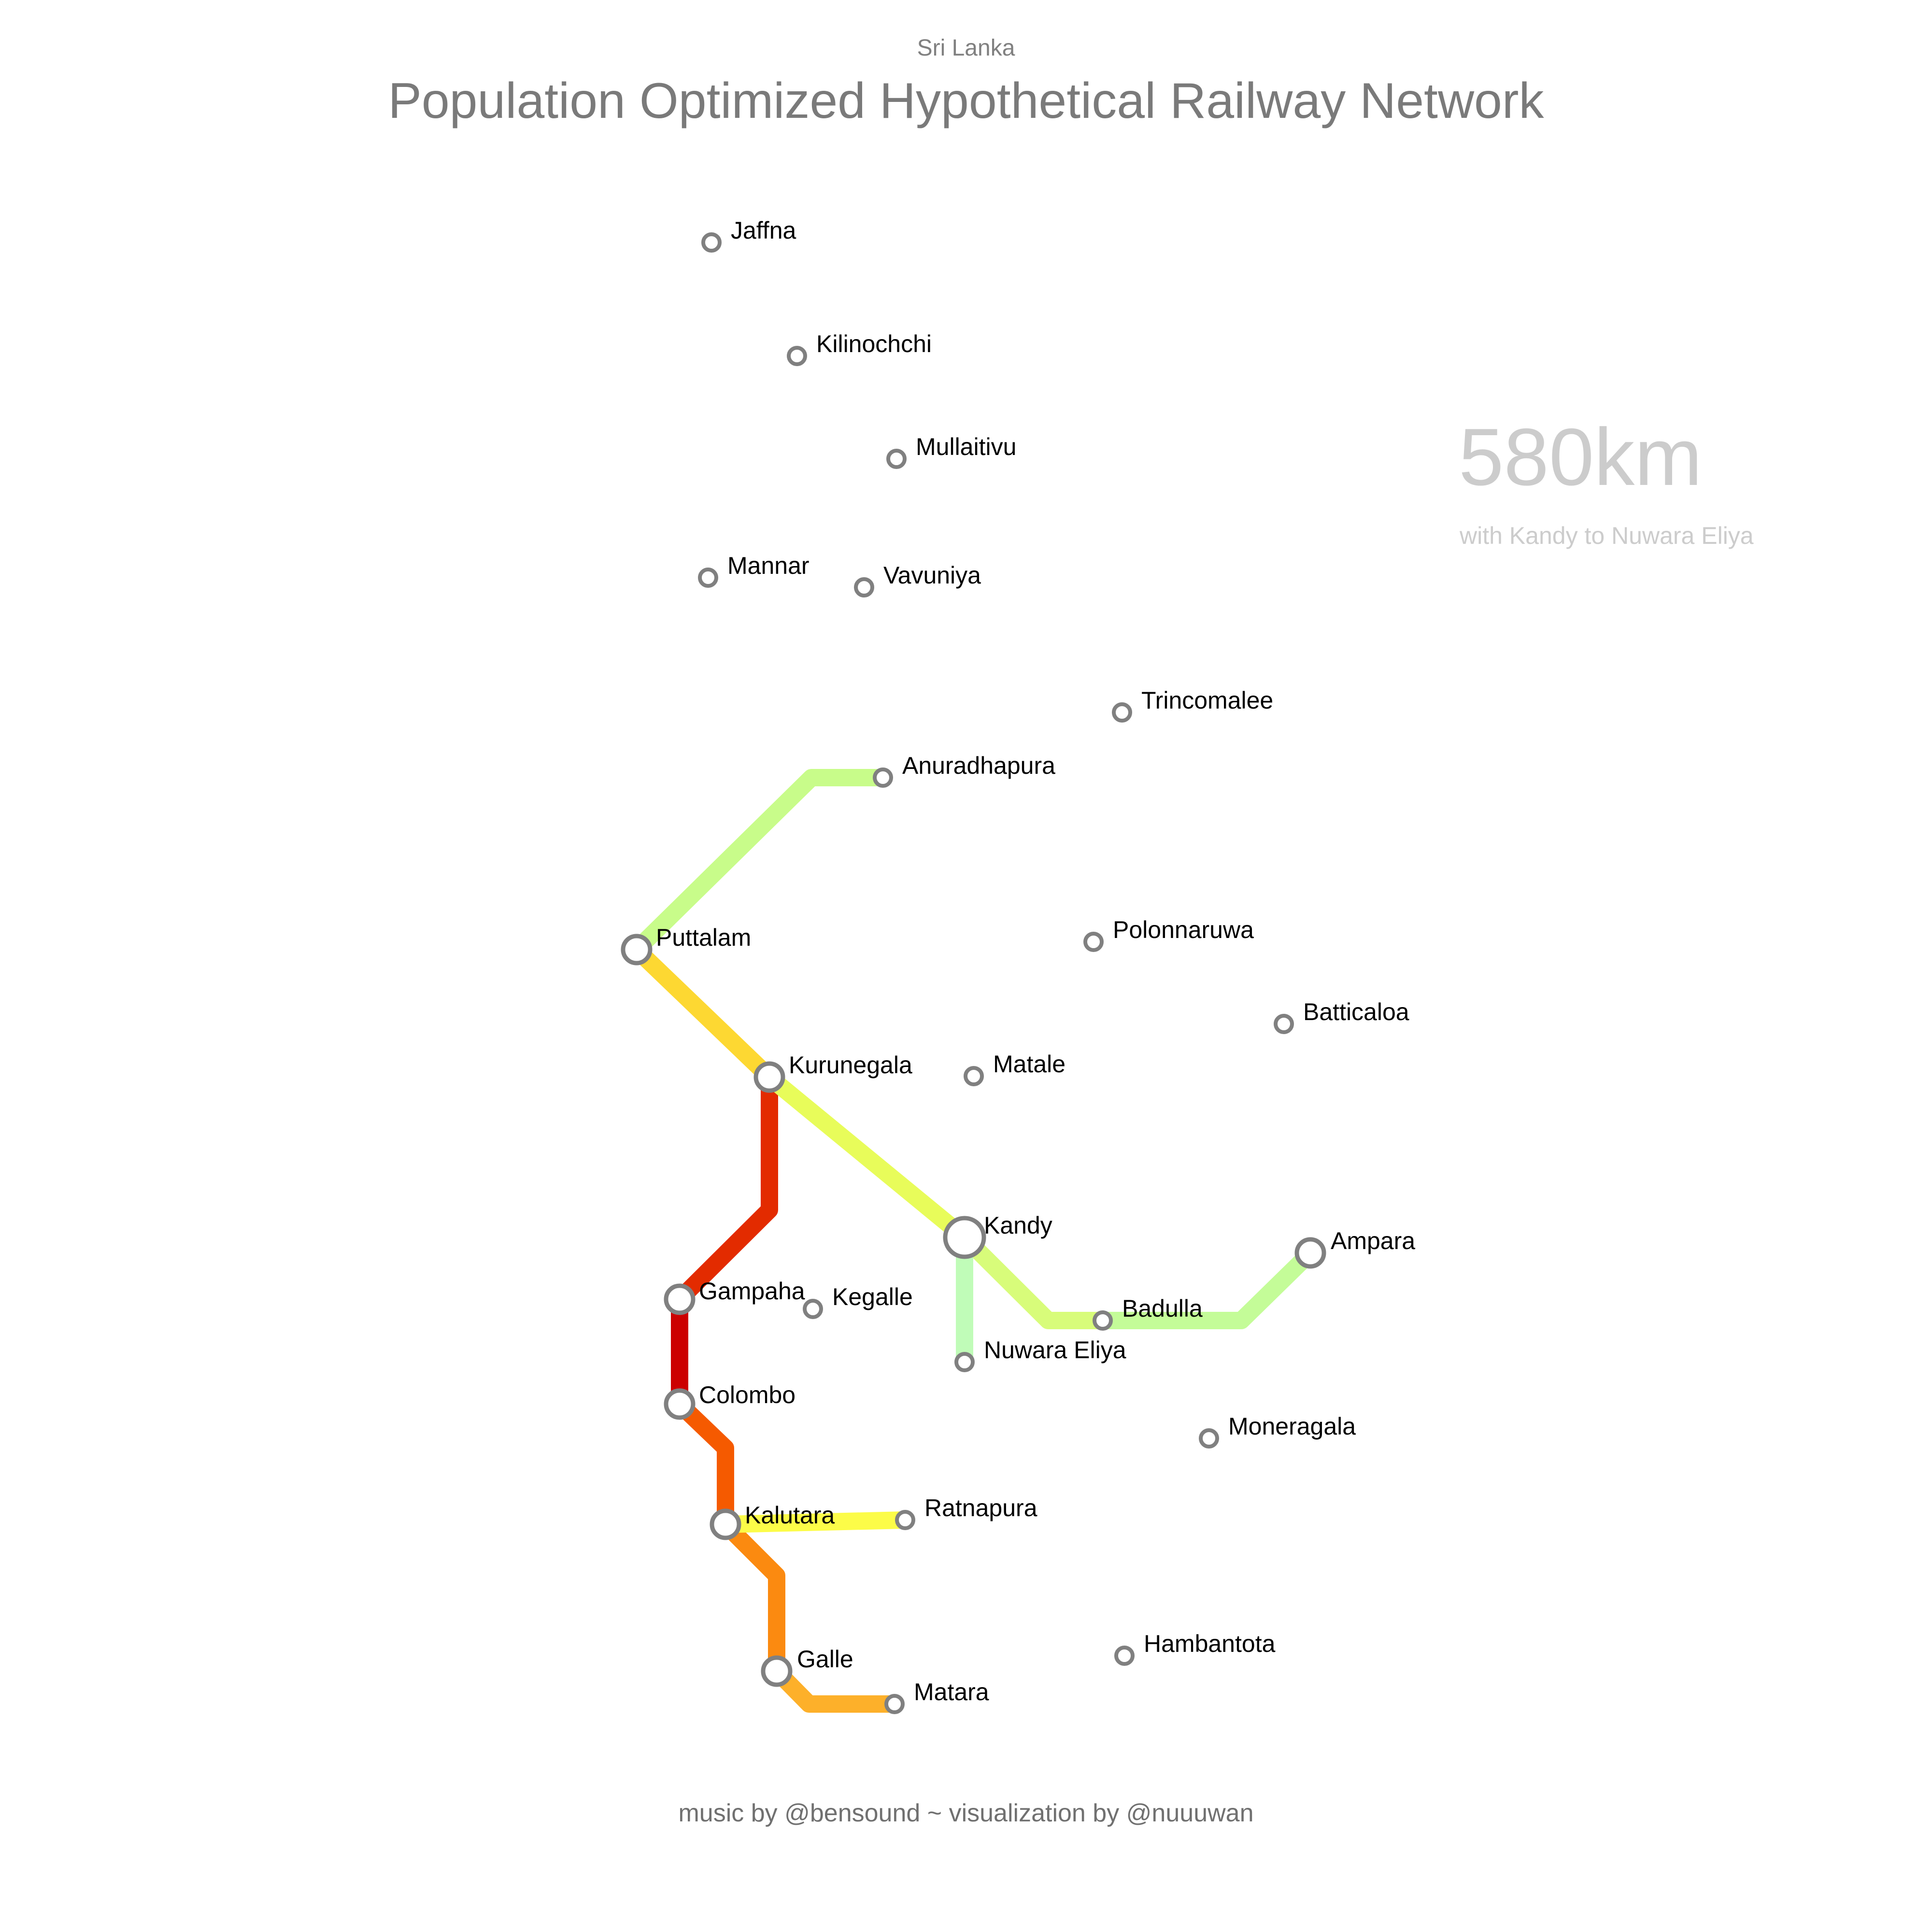 Image resolution: width=1932 pixels, height=1932 pixels. What do you see at coordinates (978, 765) in the screenshot?
I see `station-label: Anuradhapura` at bounding box center [978, 765].